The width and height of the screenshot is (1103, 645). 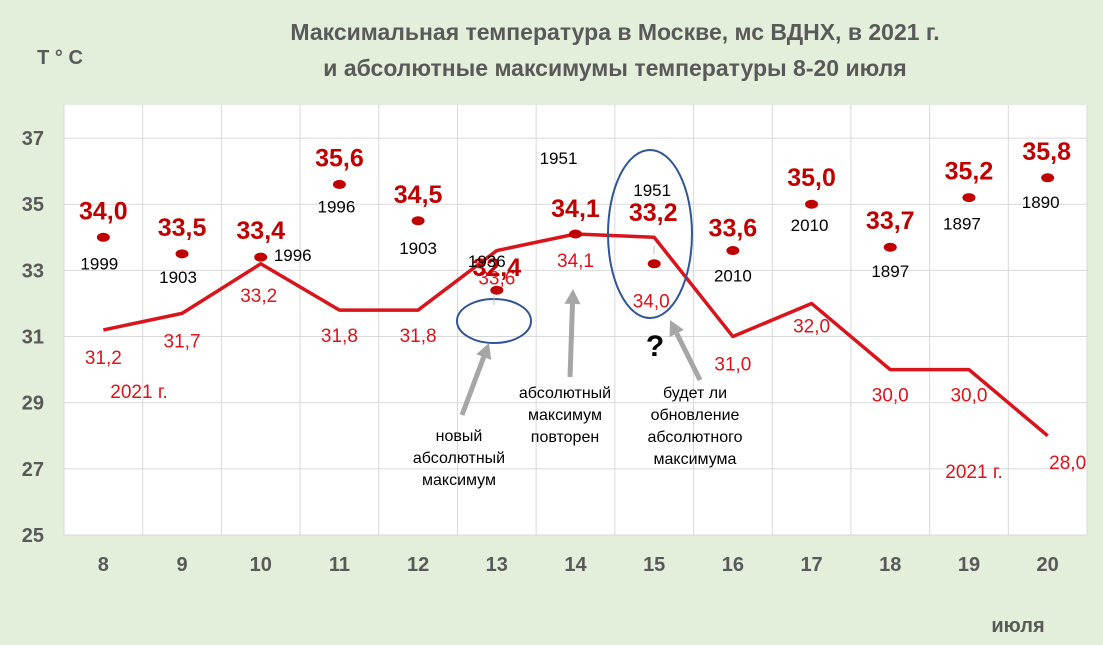 What do you see at coordinates (33, 470) in the screenshot?
I see `y-tick-label: 27` at bounding box center [33, 470].